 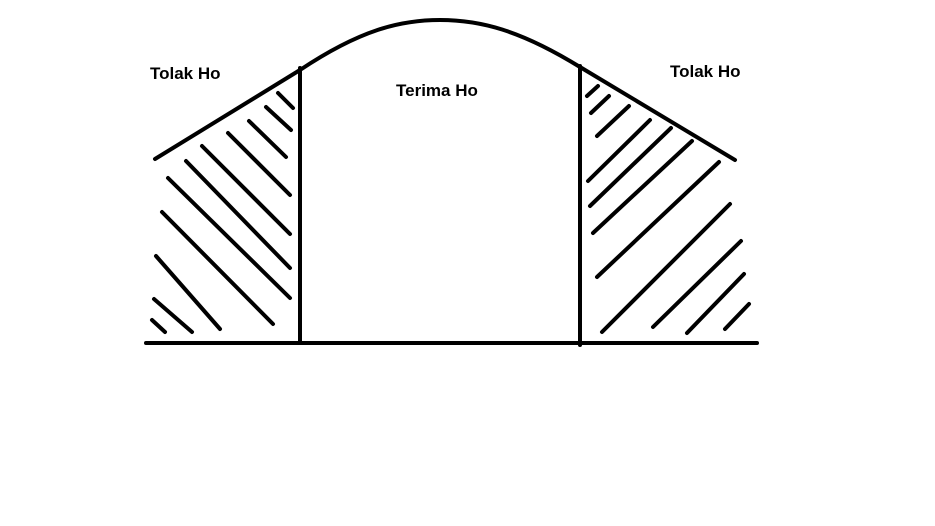 I want to click on right-rejection-hatching, so click(x=668, y=209).